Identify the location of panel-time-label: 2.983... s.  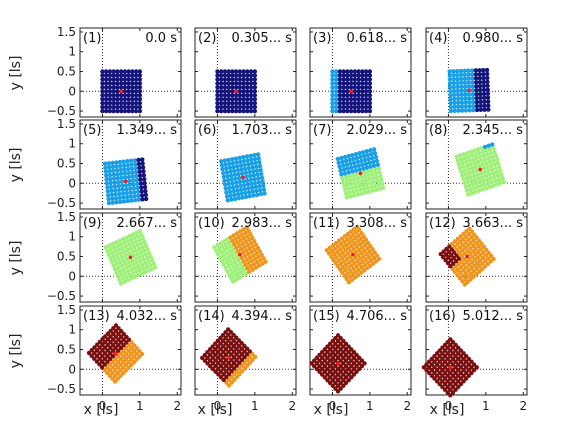
(261, 223).